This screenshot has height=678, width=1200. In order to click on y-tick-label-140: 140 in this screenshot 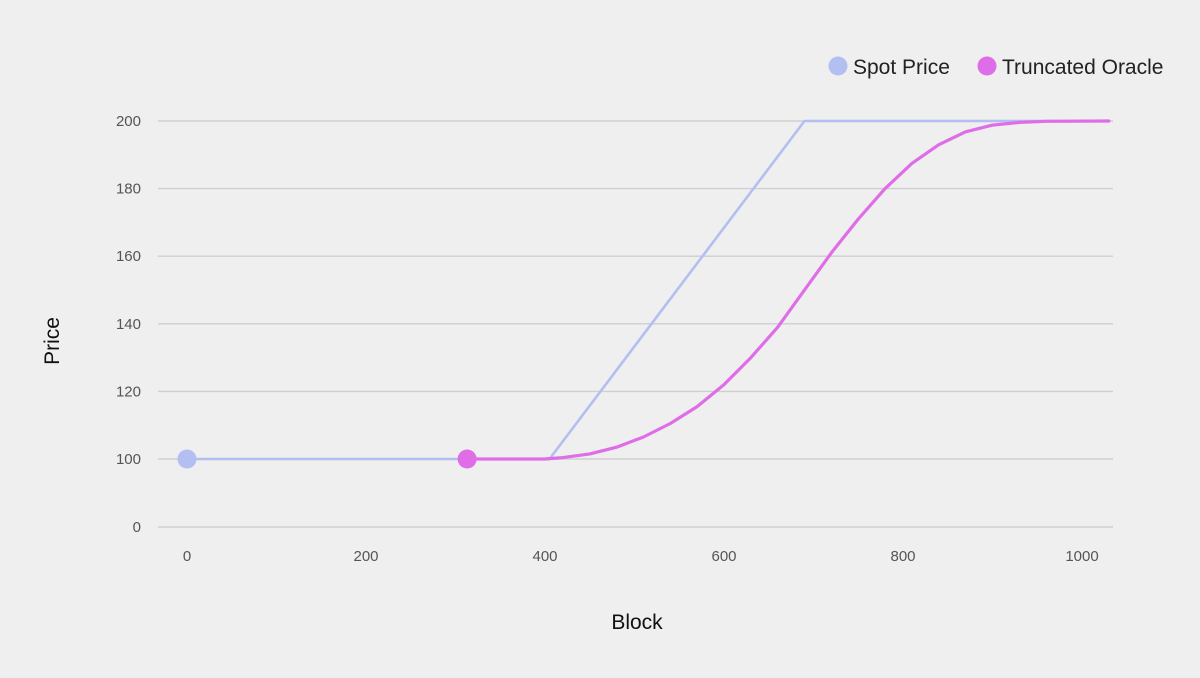, I will do `click(128, 324)`.